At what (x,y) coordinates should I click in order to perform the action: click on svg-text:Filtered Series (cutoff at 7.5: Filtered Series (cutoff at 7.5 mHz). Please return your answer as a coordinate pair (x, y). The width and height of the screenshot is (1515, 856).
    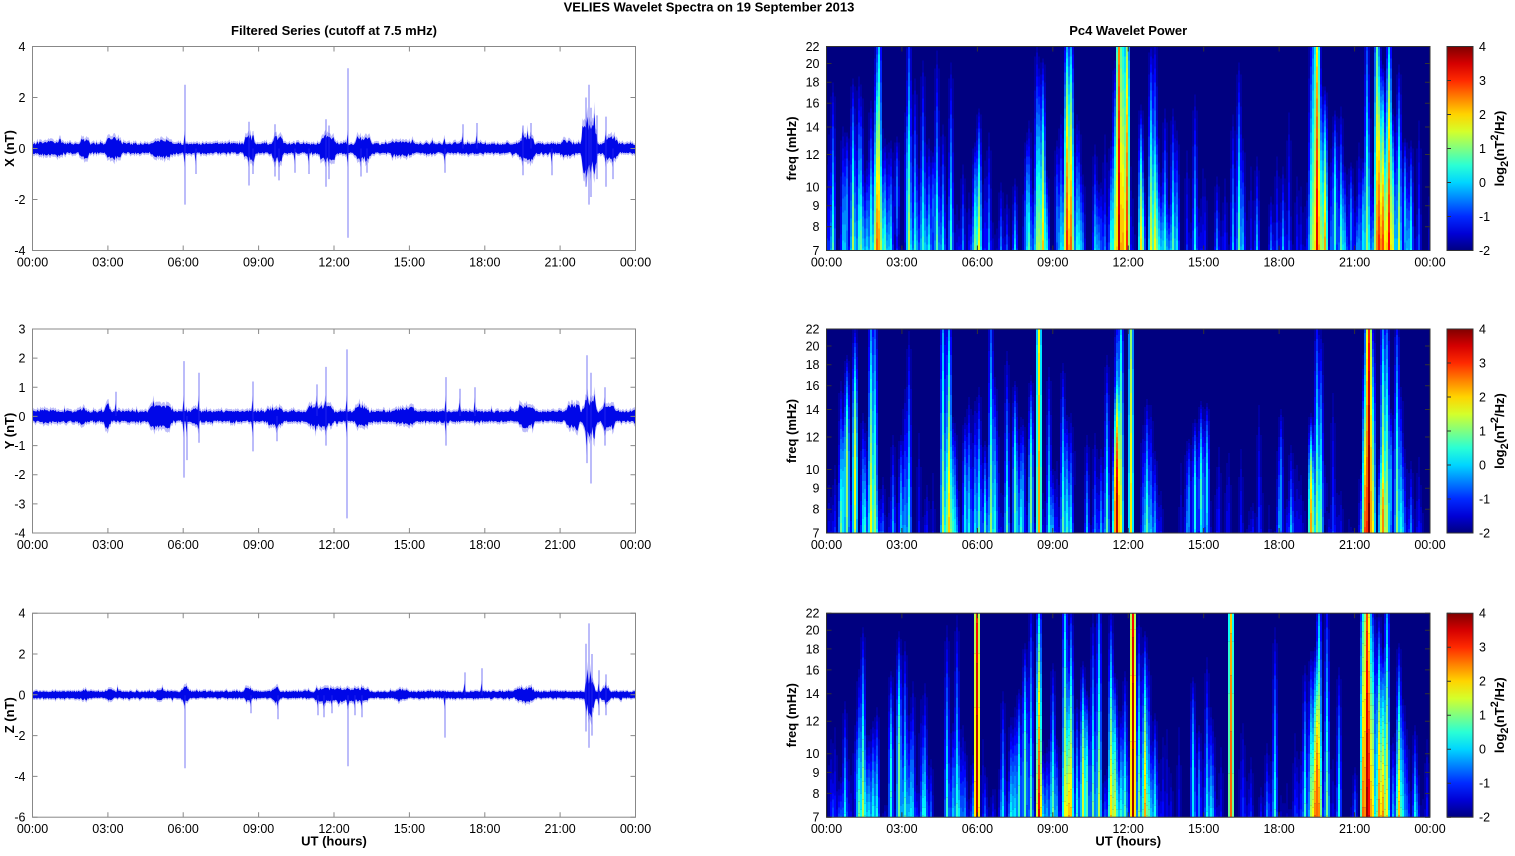
    Looking at the image, I should click on (334, 30).